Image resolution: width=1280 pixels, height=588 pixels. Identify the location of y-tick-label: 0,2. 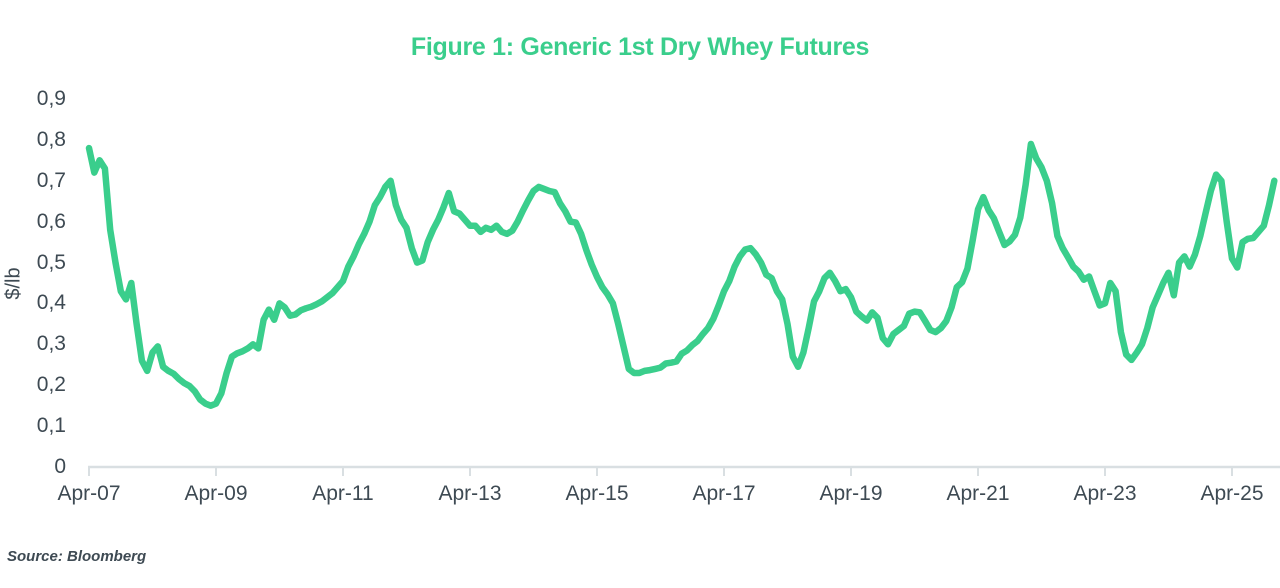
(51, 385).